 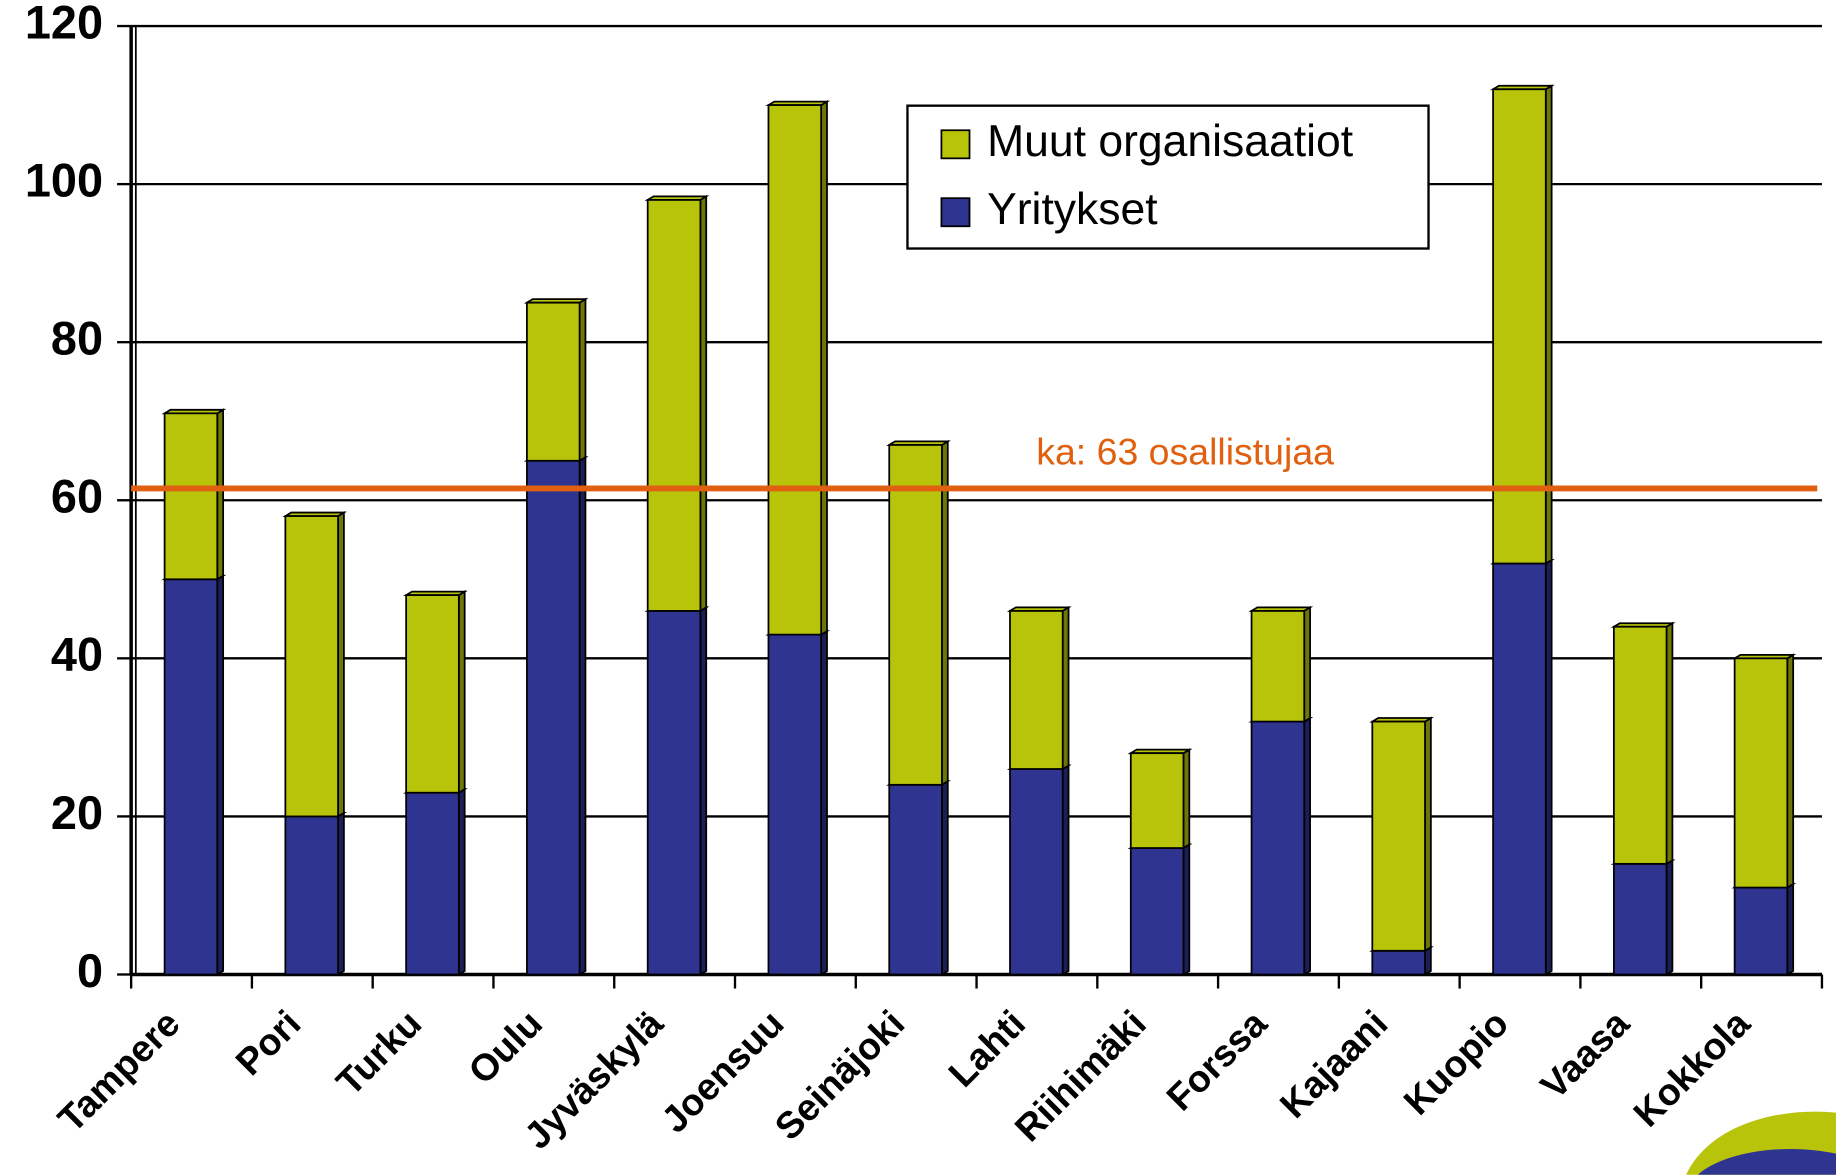 What do you see at coordinates (77, 655) in the screenshot?
I see `y-tick-label: 40` at bounding box center [77, 655].